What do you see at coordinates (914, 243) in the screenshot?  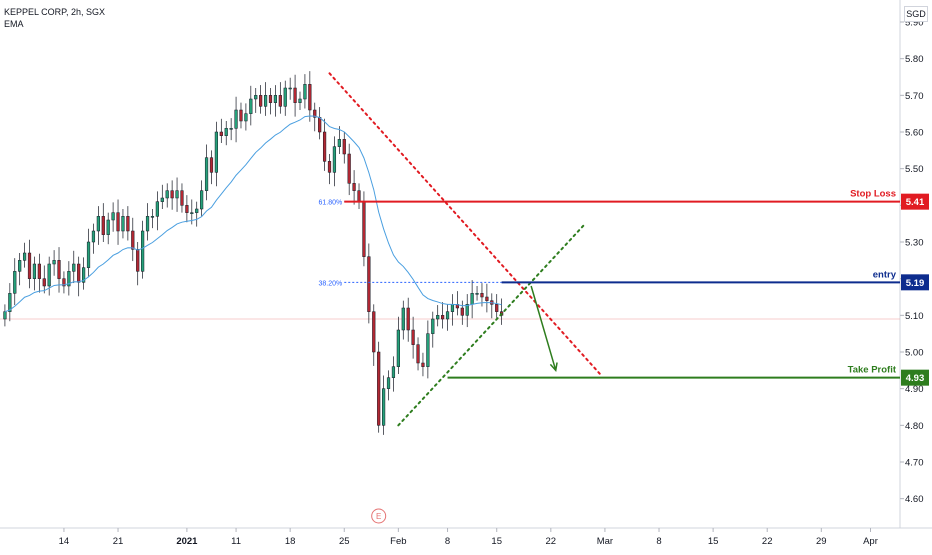 I see `price-tick-label: 5.30` at bounding box center [914, 243].